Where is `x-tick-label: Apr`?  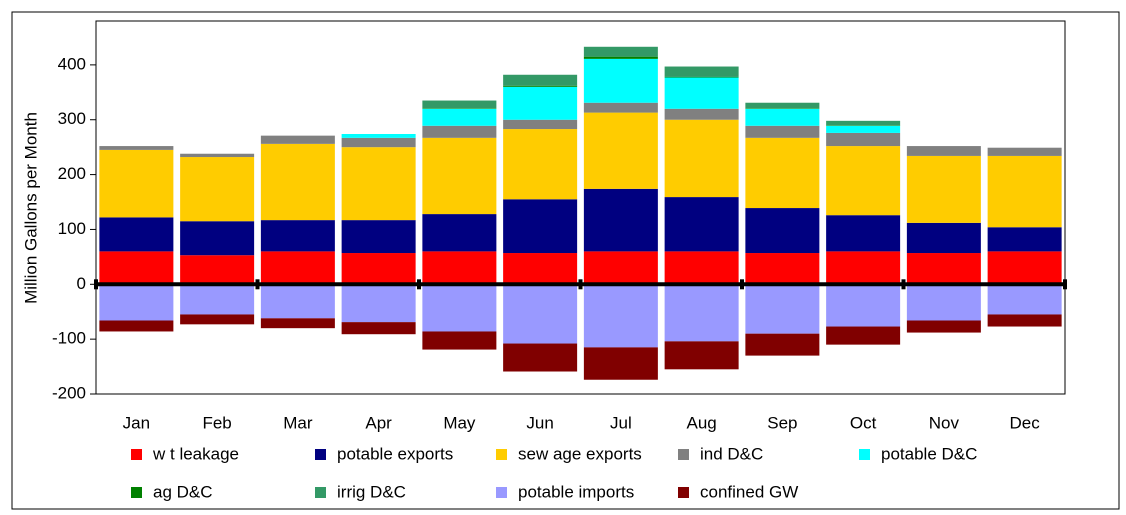 x-tick-label: Apr is located at coordinates (378, 422).